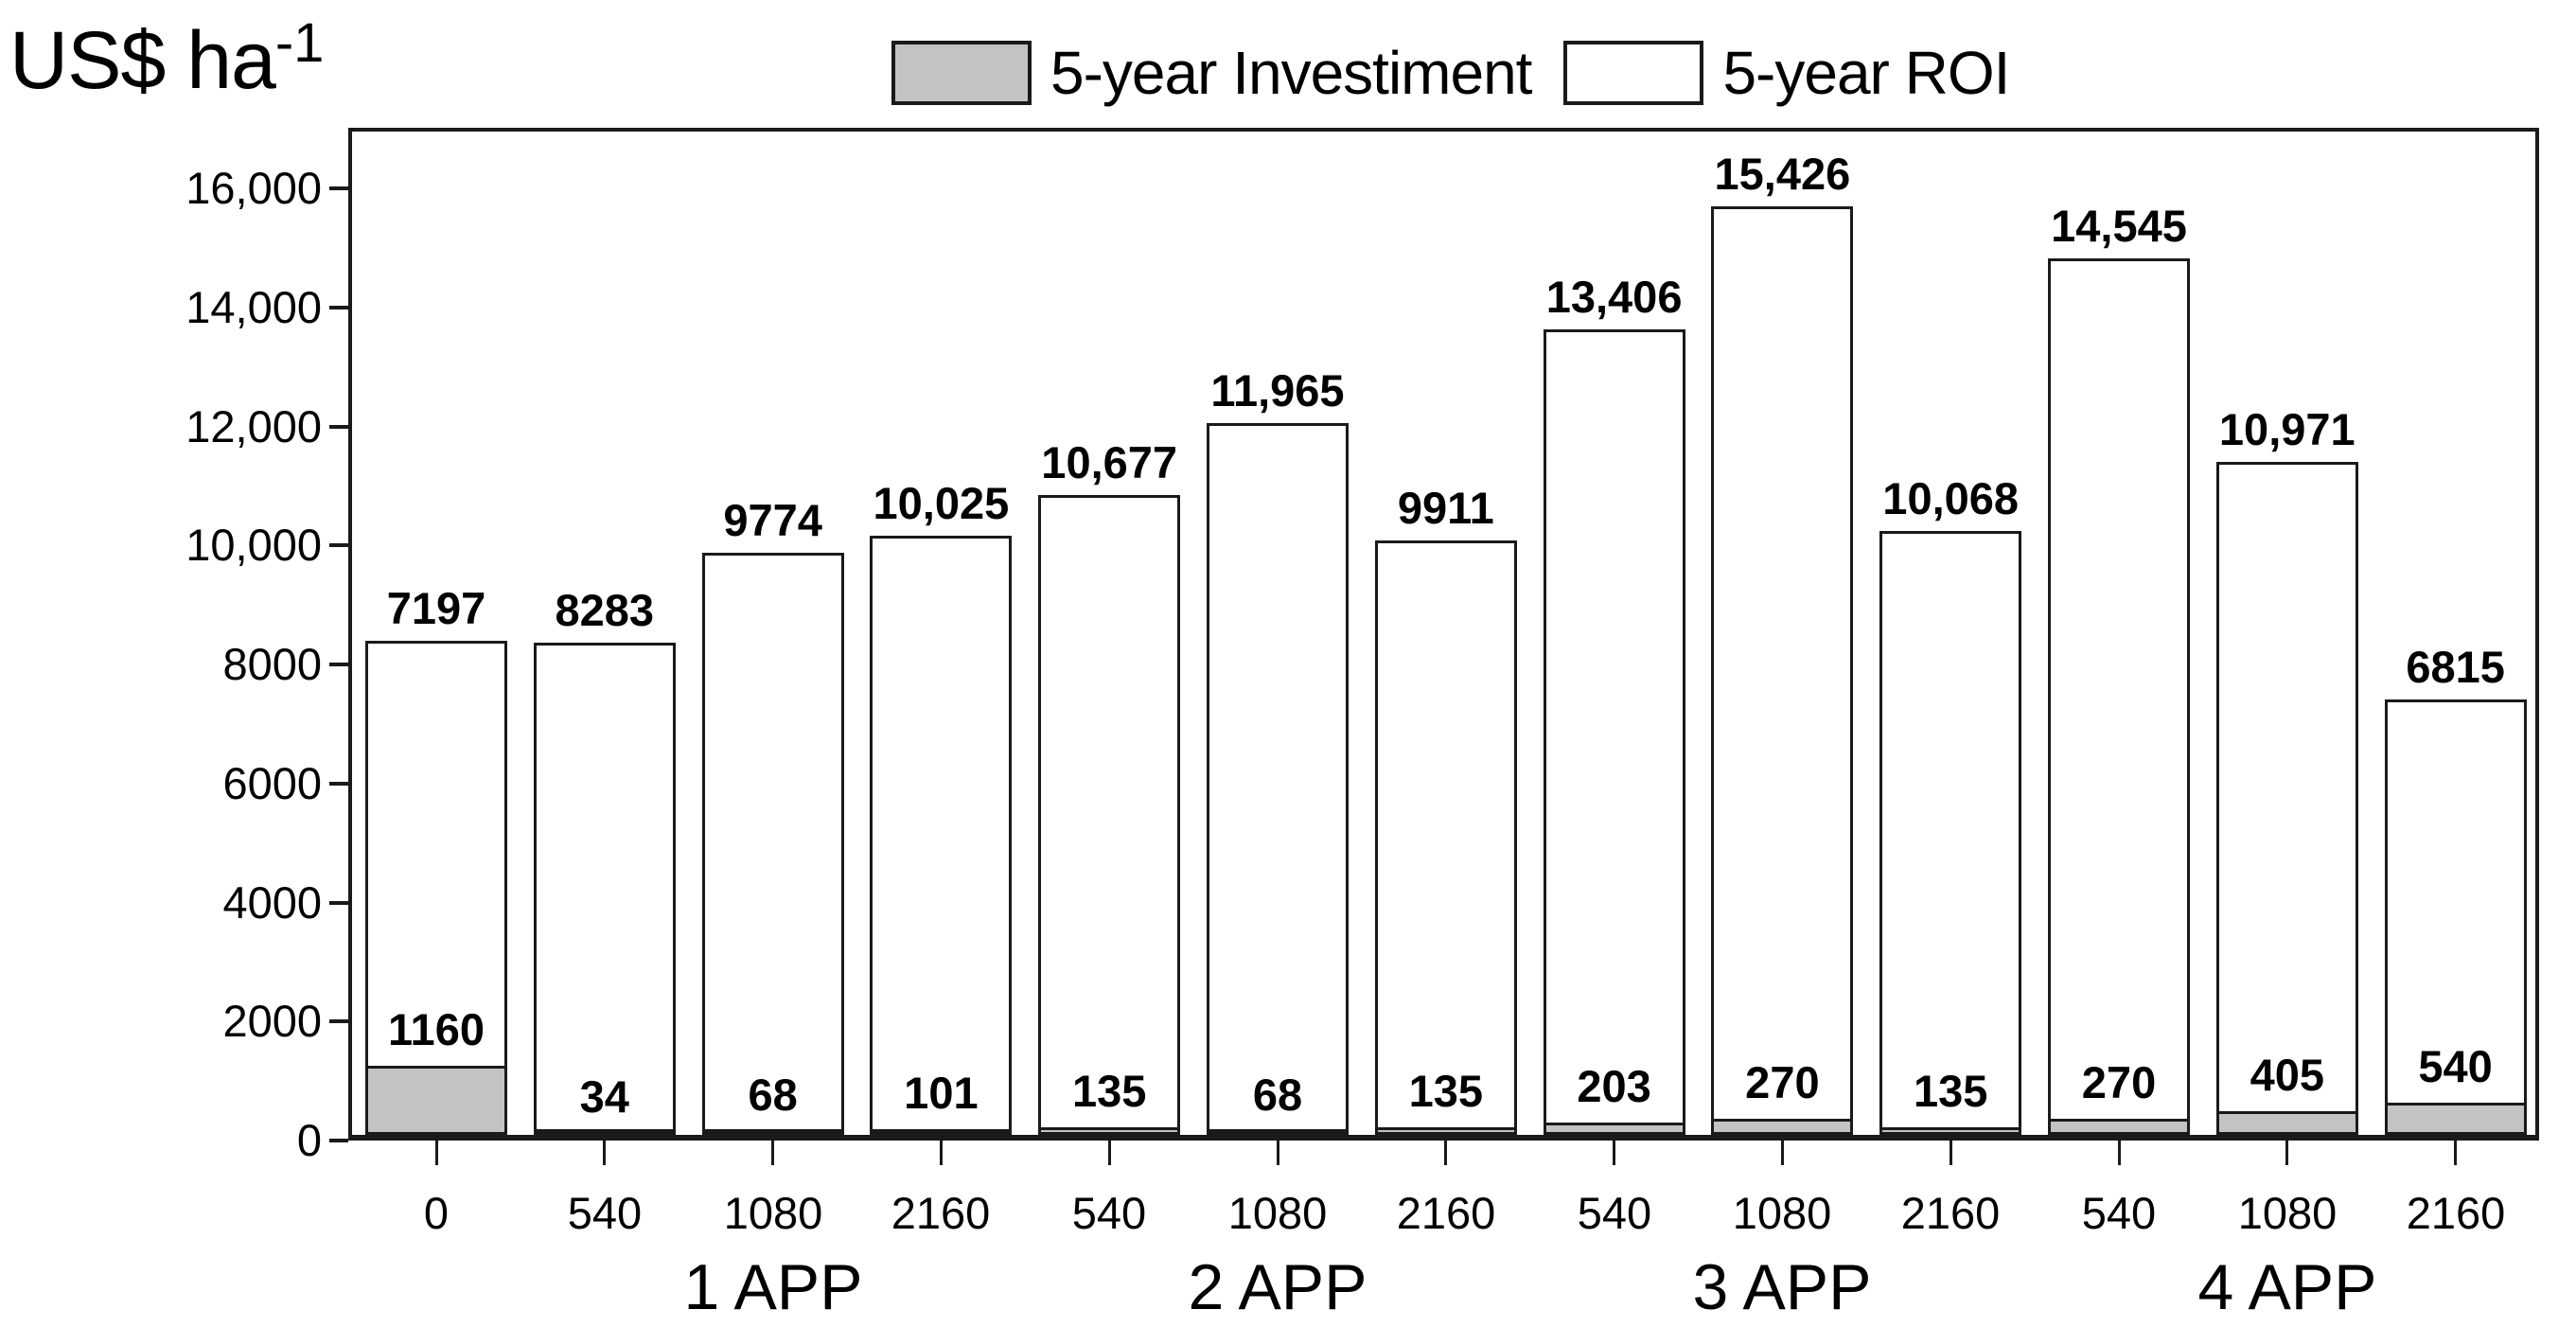 This screenshot has height=1327, width=2576. What do you see at coordinates (1633, 73) in the screenshot?
I see `legend-swatch-roi` at bounding box center [1633, 73].